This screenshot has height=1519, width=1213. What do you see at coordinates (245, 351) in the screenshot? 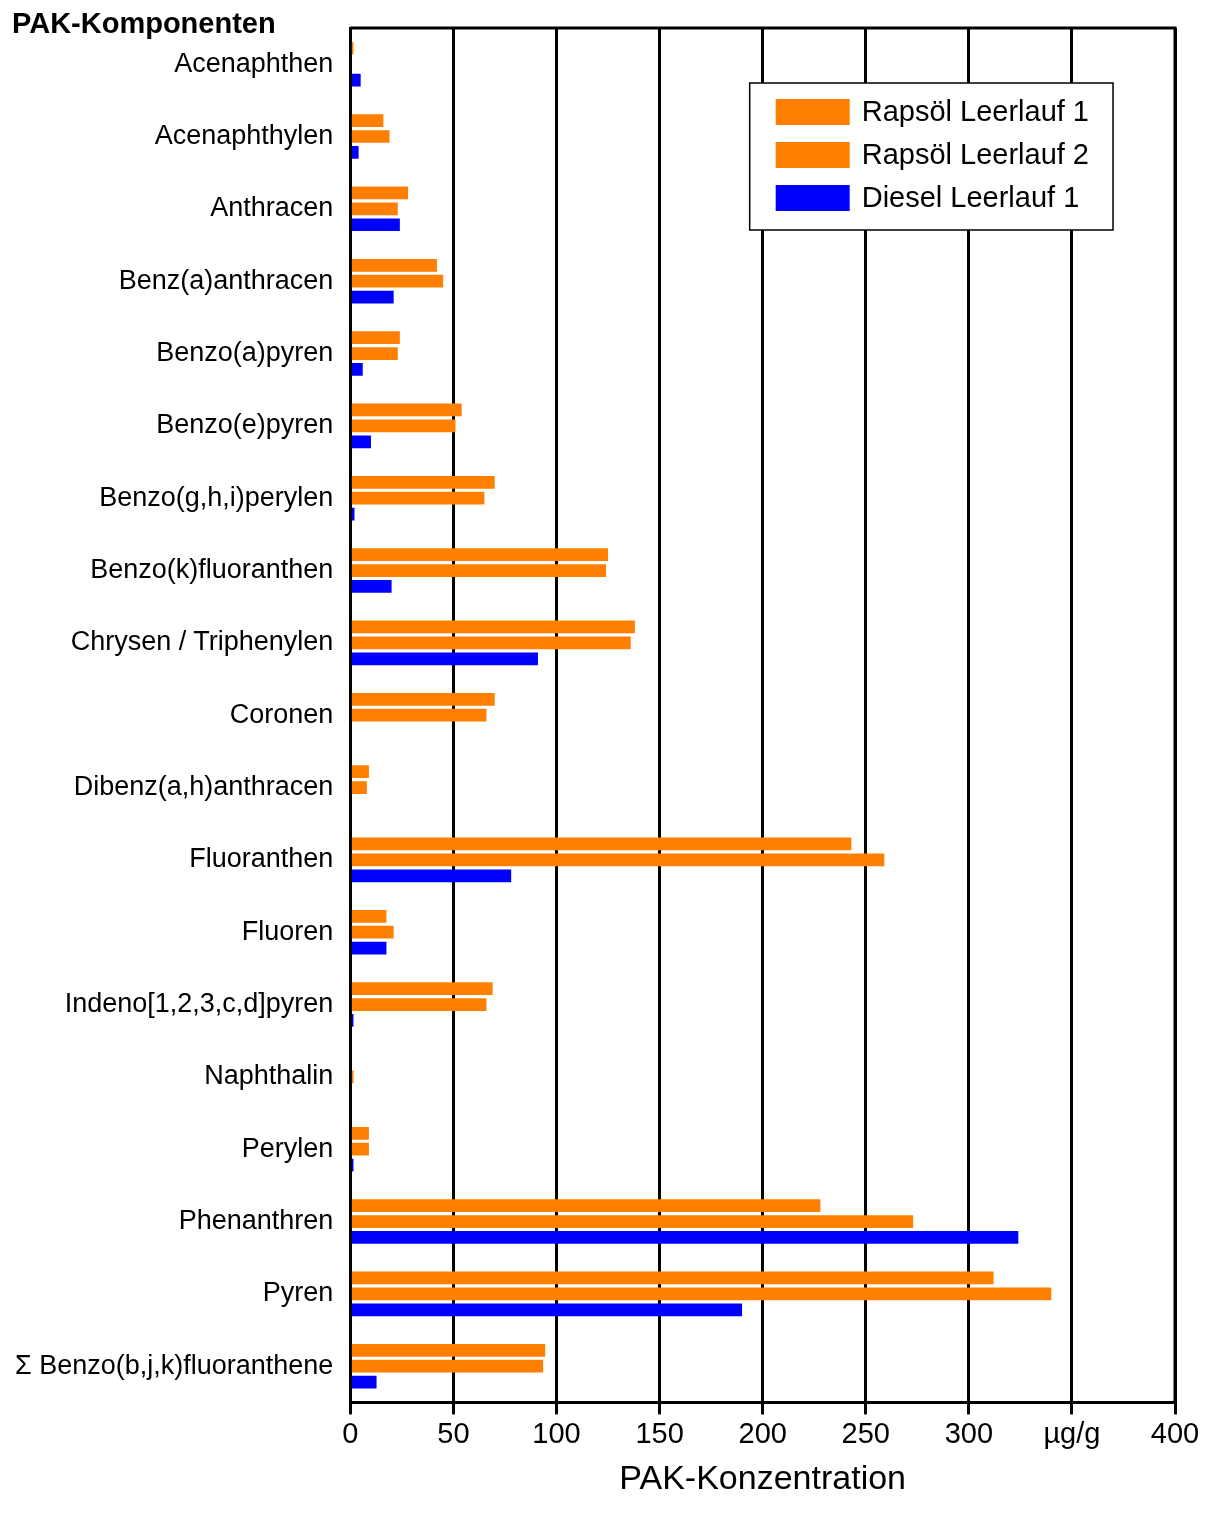
I see `y-tick-label: Benzo(a)pyren` at bounding box center [245, 351].